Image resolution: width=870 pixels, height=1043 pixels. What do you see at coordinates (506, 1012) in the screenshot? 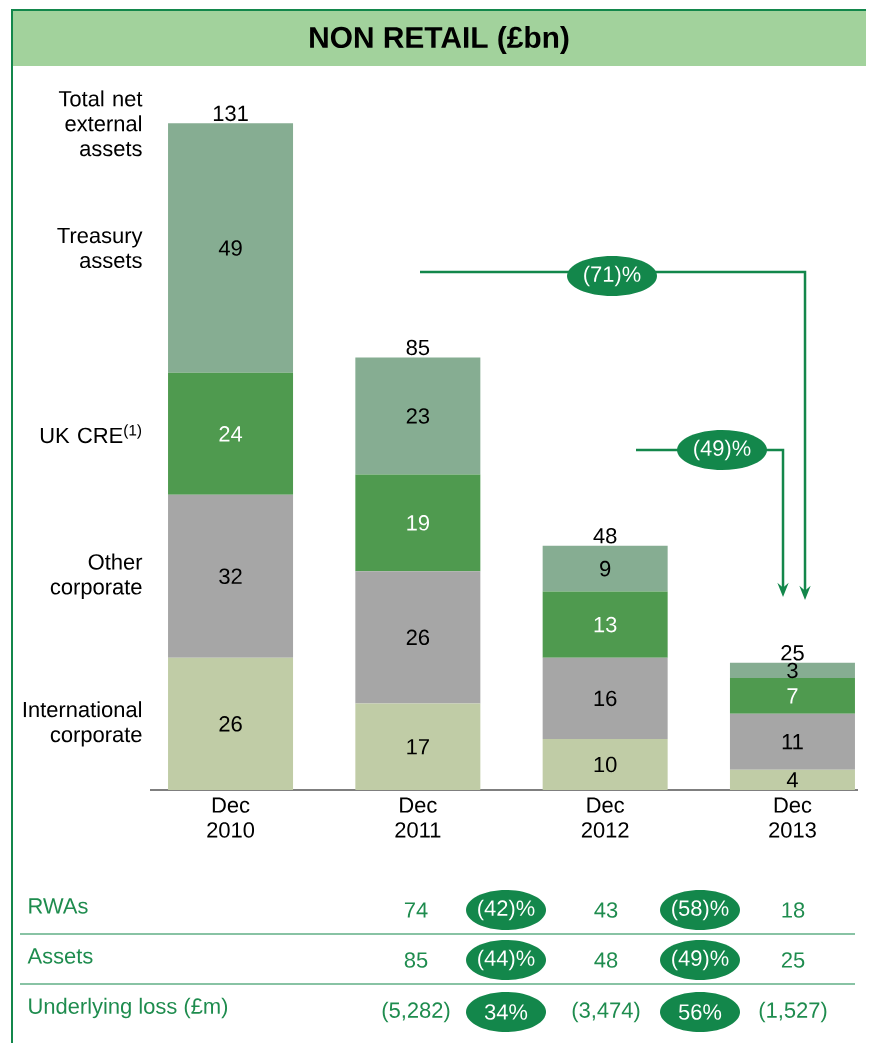
I see `text: 34%` at bounding box center [506, 1012].